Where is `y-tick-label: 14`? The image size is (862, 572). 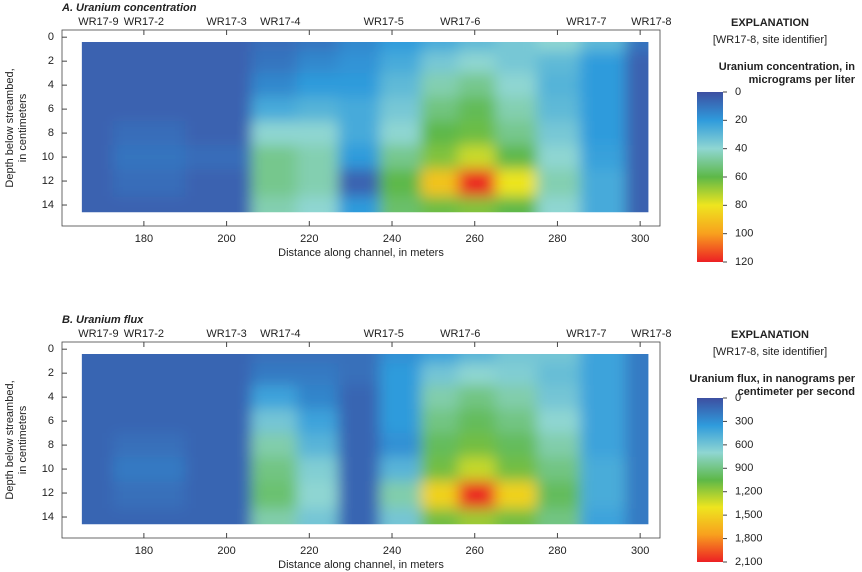 y-tick-label: 14 is located at coordinates (48, 517).